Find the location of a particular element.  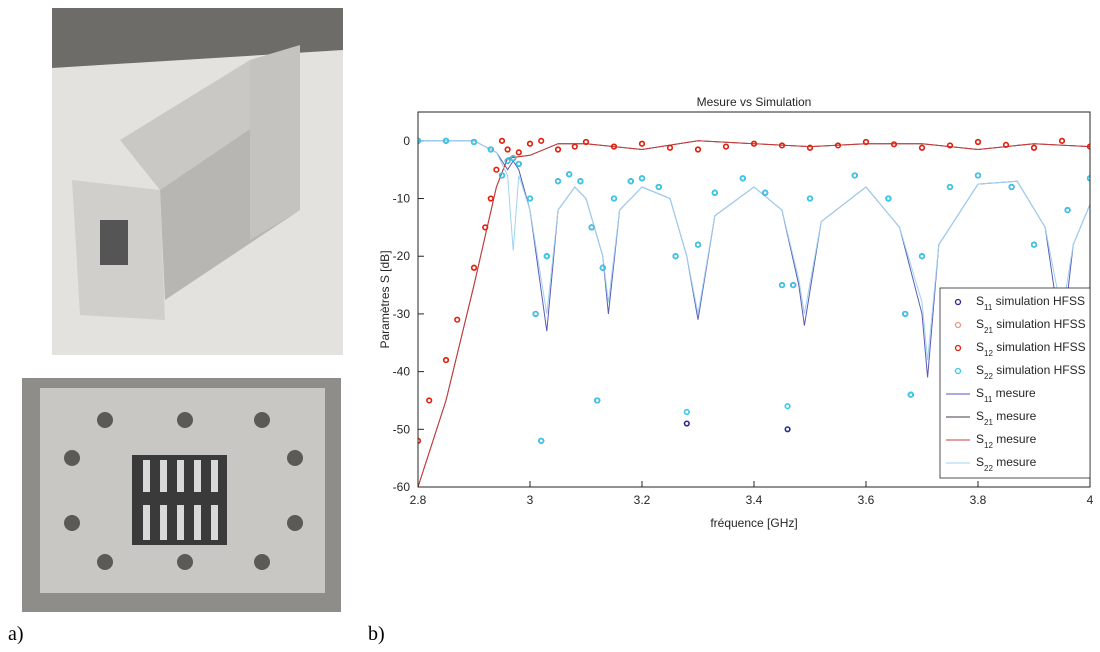

x-tick-label: 3.6 is located at coordinates (866, 500).